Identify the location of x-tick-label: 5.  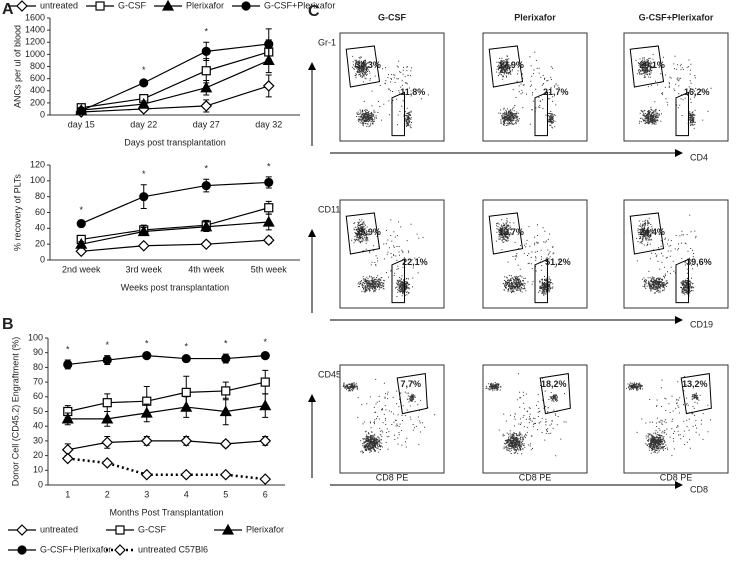
(225, 494).